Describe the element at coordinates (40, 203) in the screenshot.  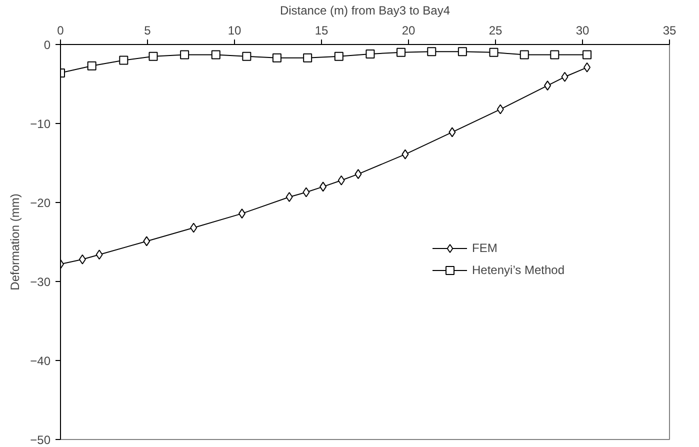
I see `y-tick-label: −20` at that location.